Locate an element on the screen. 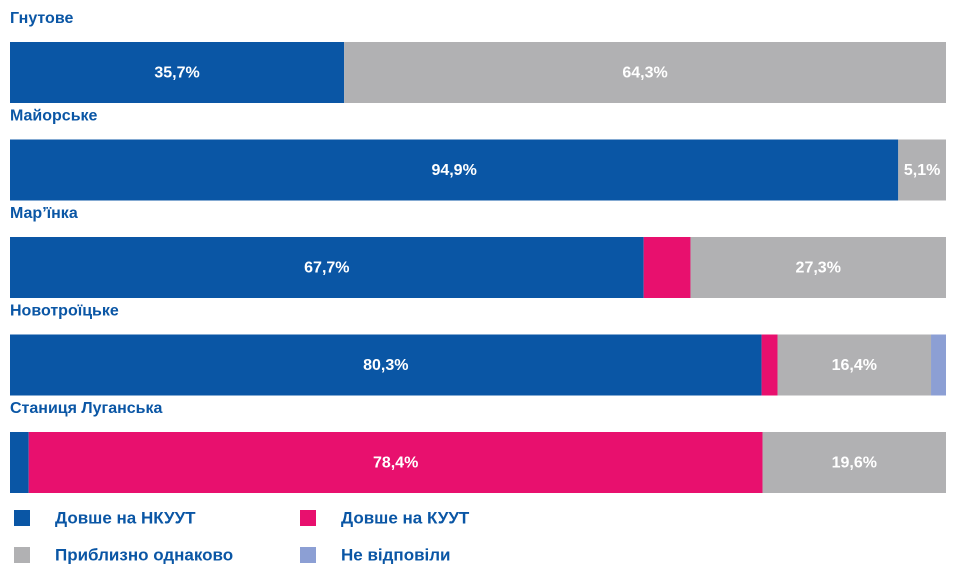 The image size is (959, 567). value-label: 67,7% is located at coordinates (326, 268).